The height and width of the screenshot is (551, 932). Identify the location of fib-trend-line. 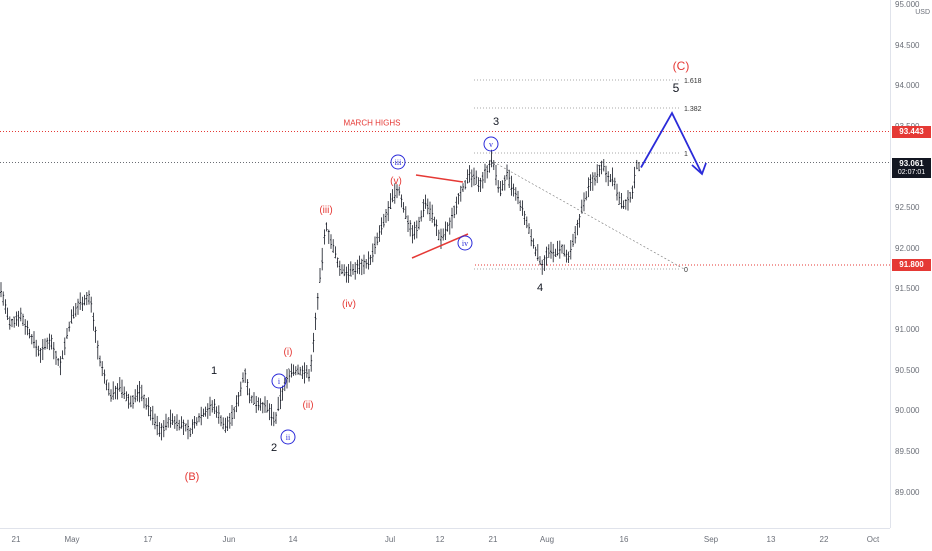
(587, 214).